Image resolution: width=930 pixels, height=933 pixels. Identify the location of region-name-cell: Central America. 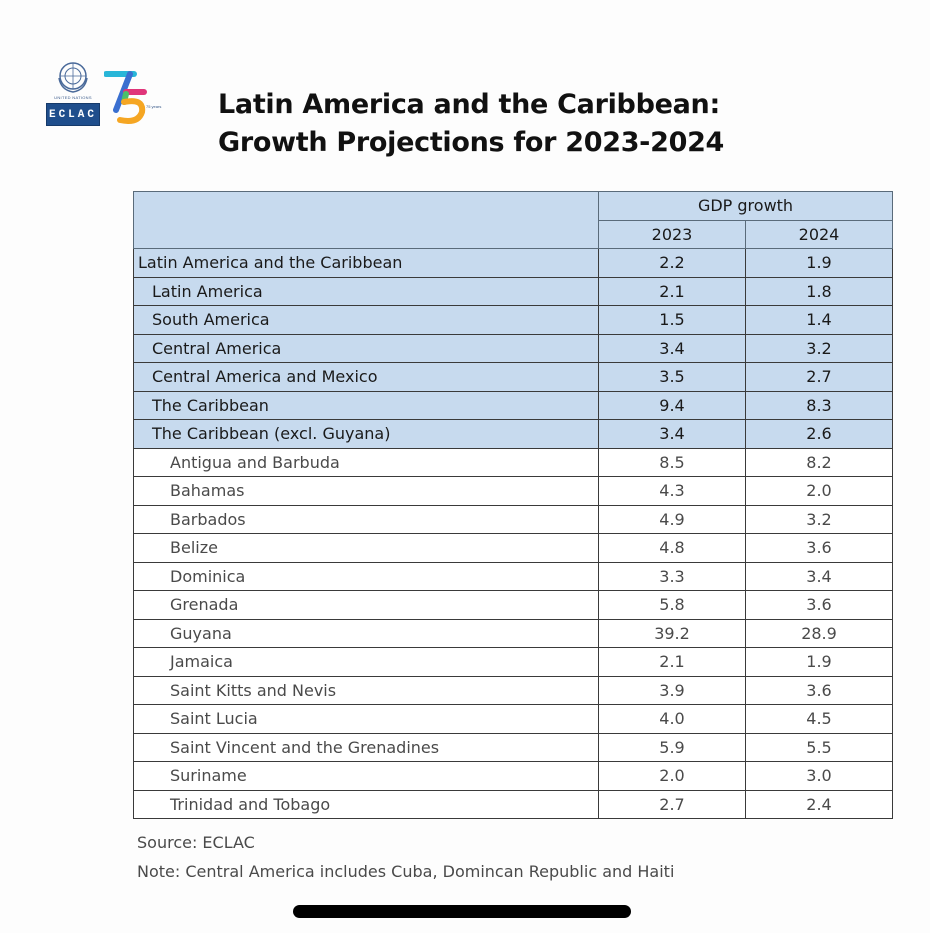
(366, 348).